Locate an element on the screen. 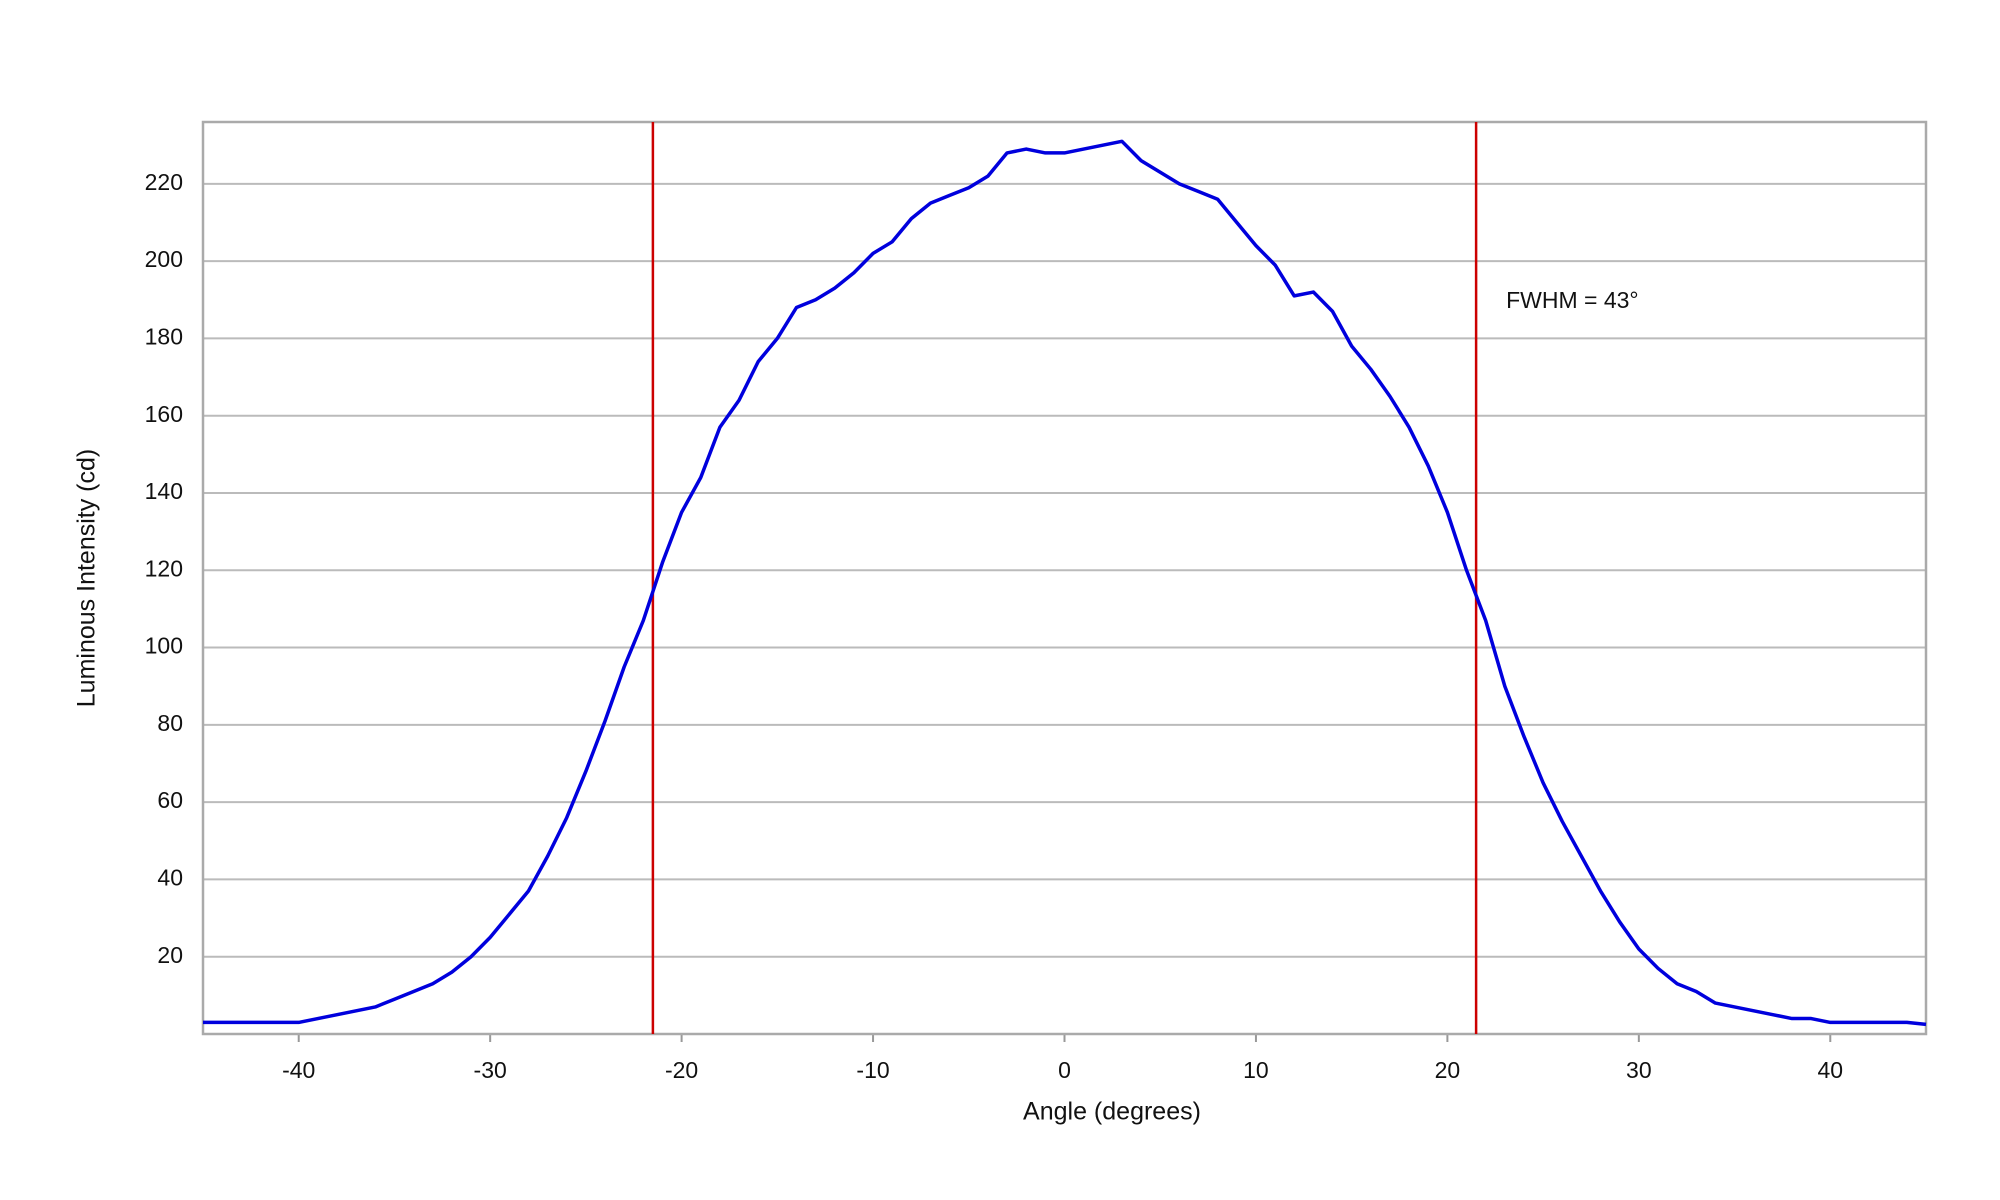 The height and width of the screenshot is (1200, 2000). x-tick-label: 40 is located at coordinates (1830, 1070).